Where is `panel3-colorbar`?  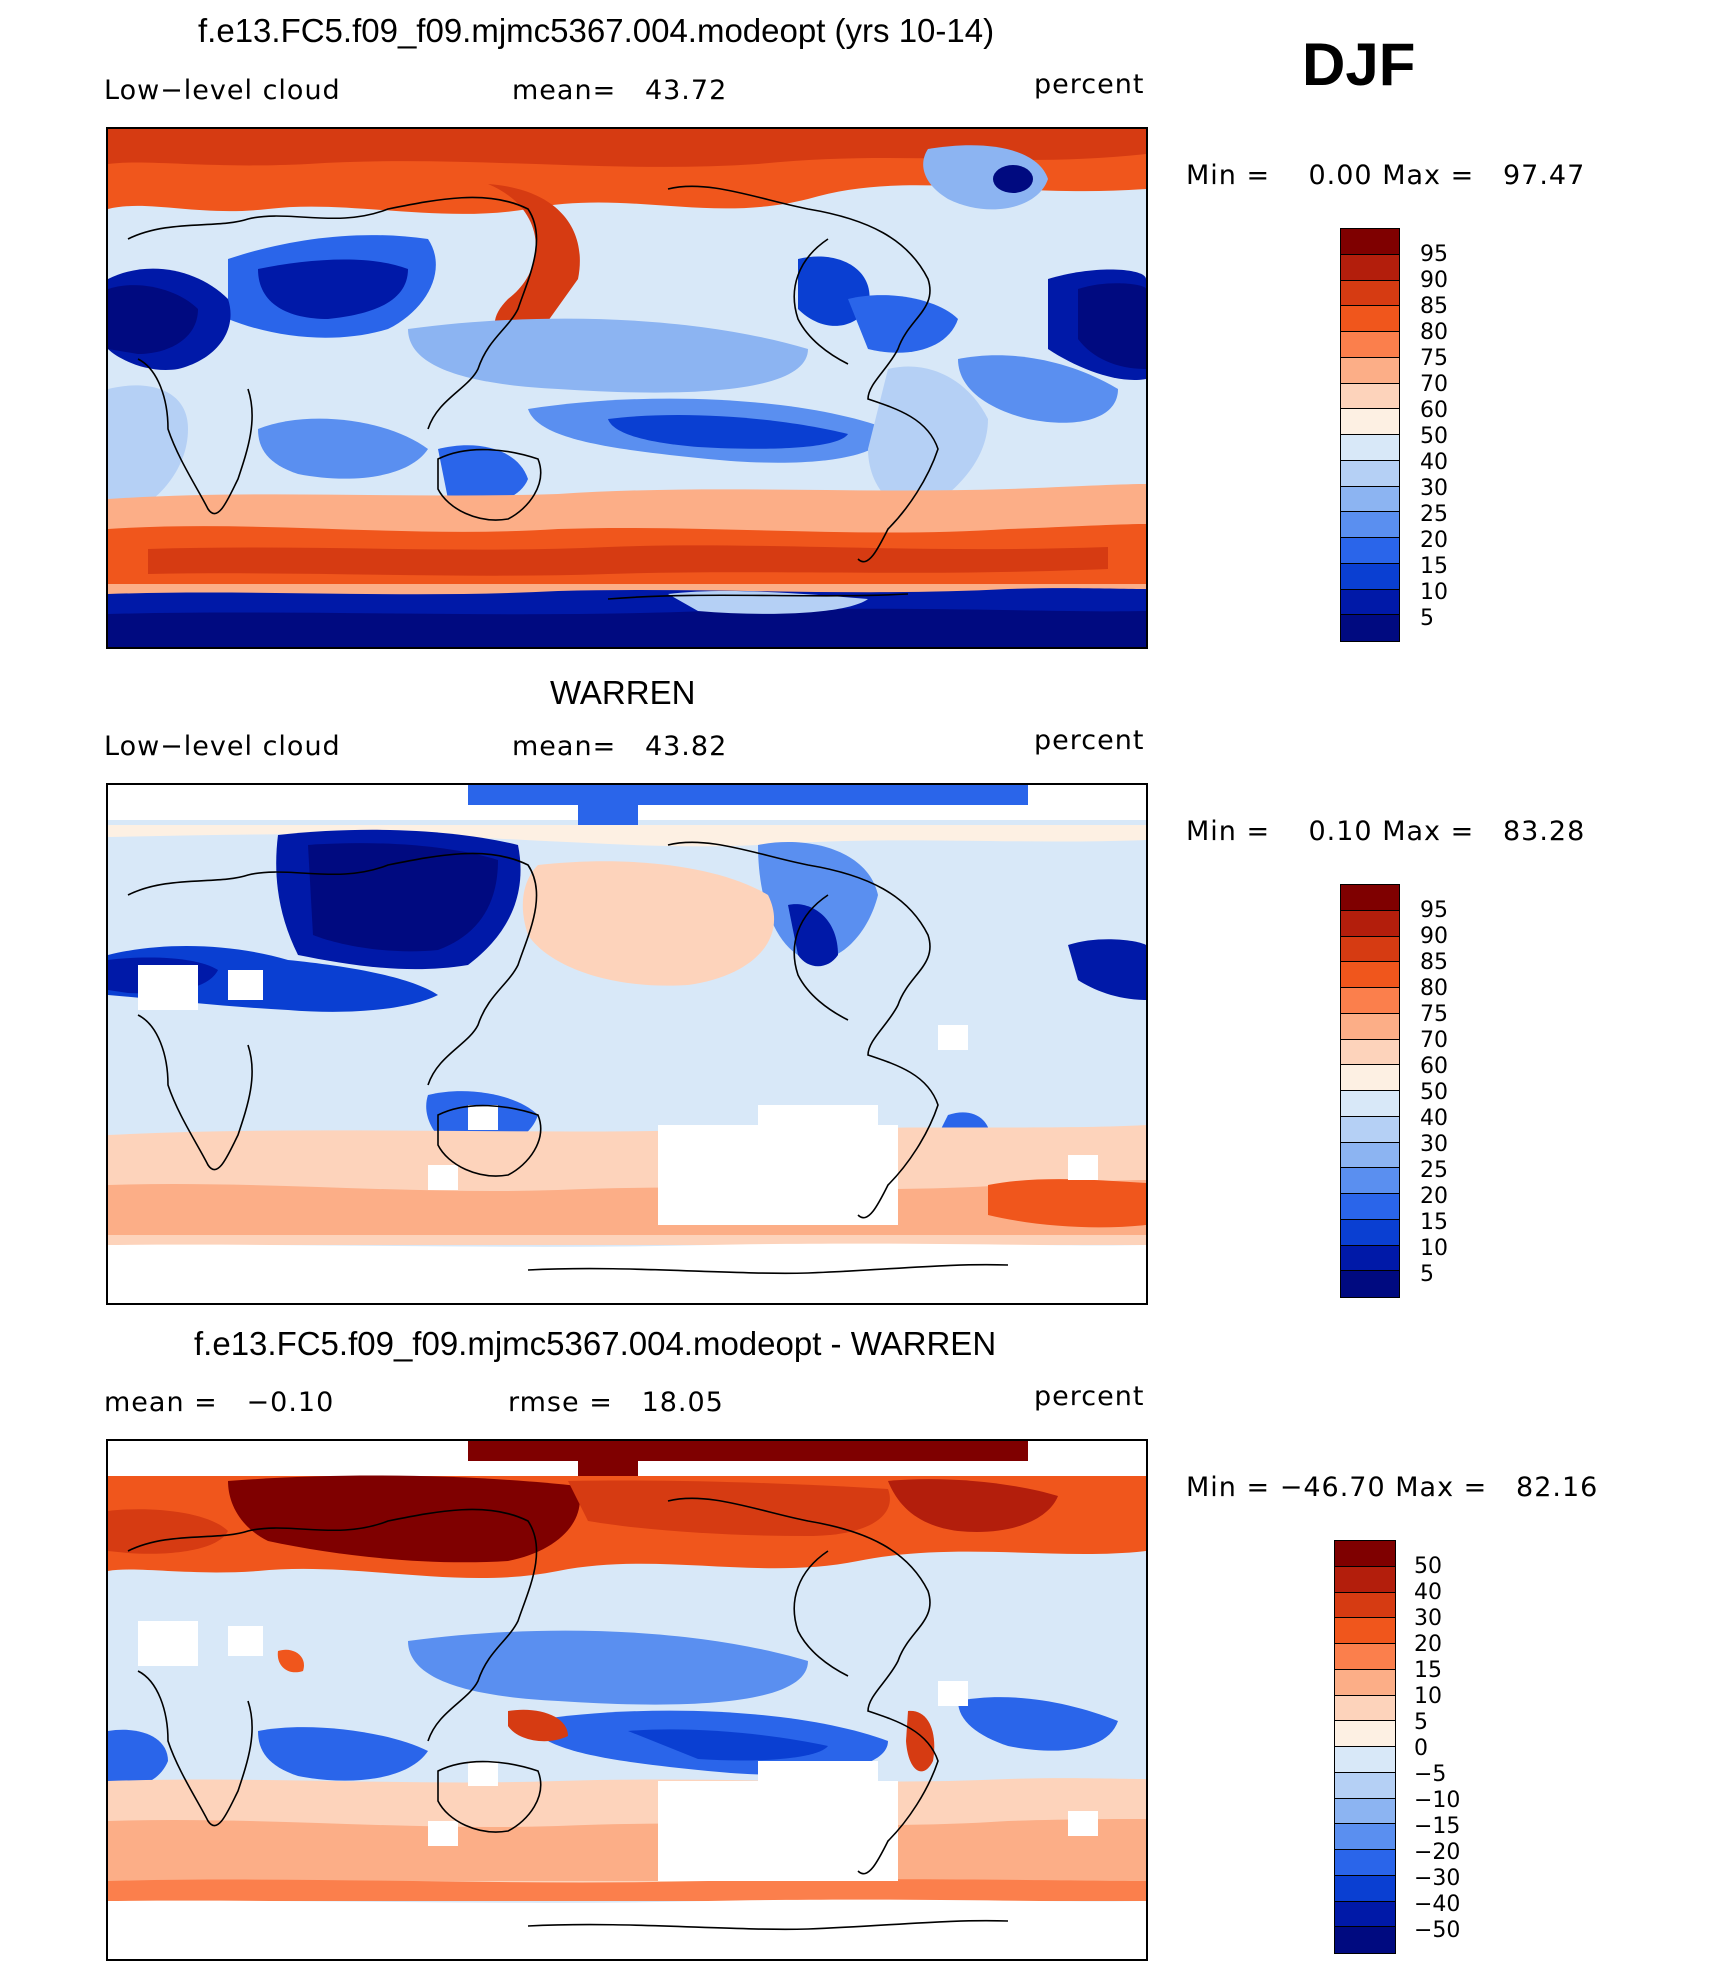
panel3-colorbar is located at coordinates (1365, 1747).